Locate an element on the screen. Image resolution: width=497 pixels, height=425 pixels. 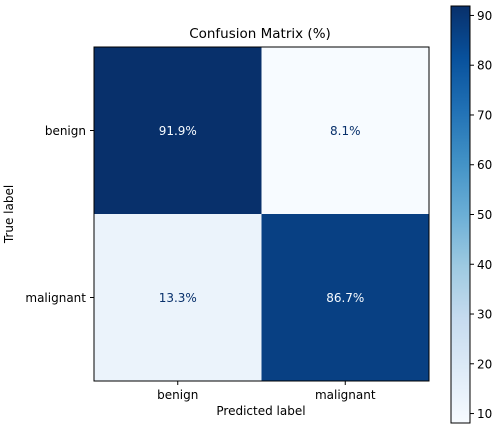
cell-value-label: 8.1% is located at coordinates (345, 131).